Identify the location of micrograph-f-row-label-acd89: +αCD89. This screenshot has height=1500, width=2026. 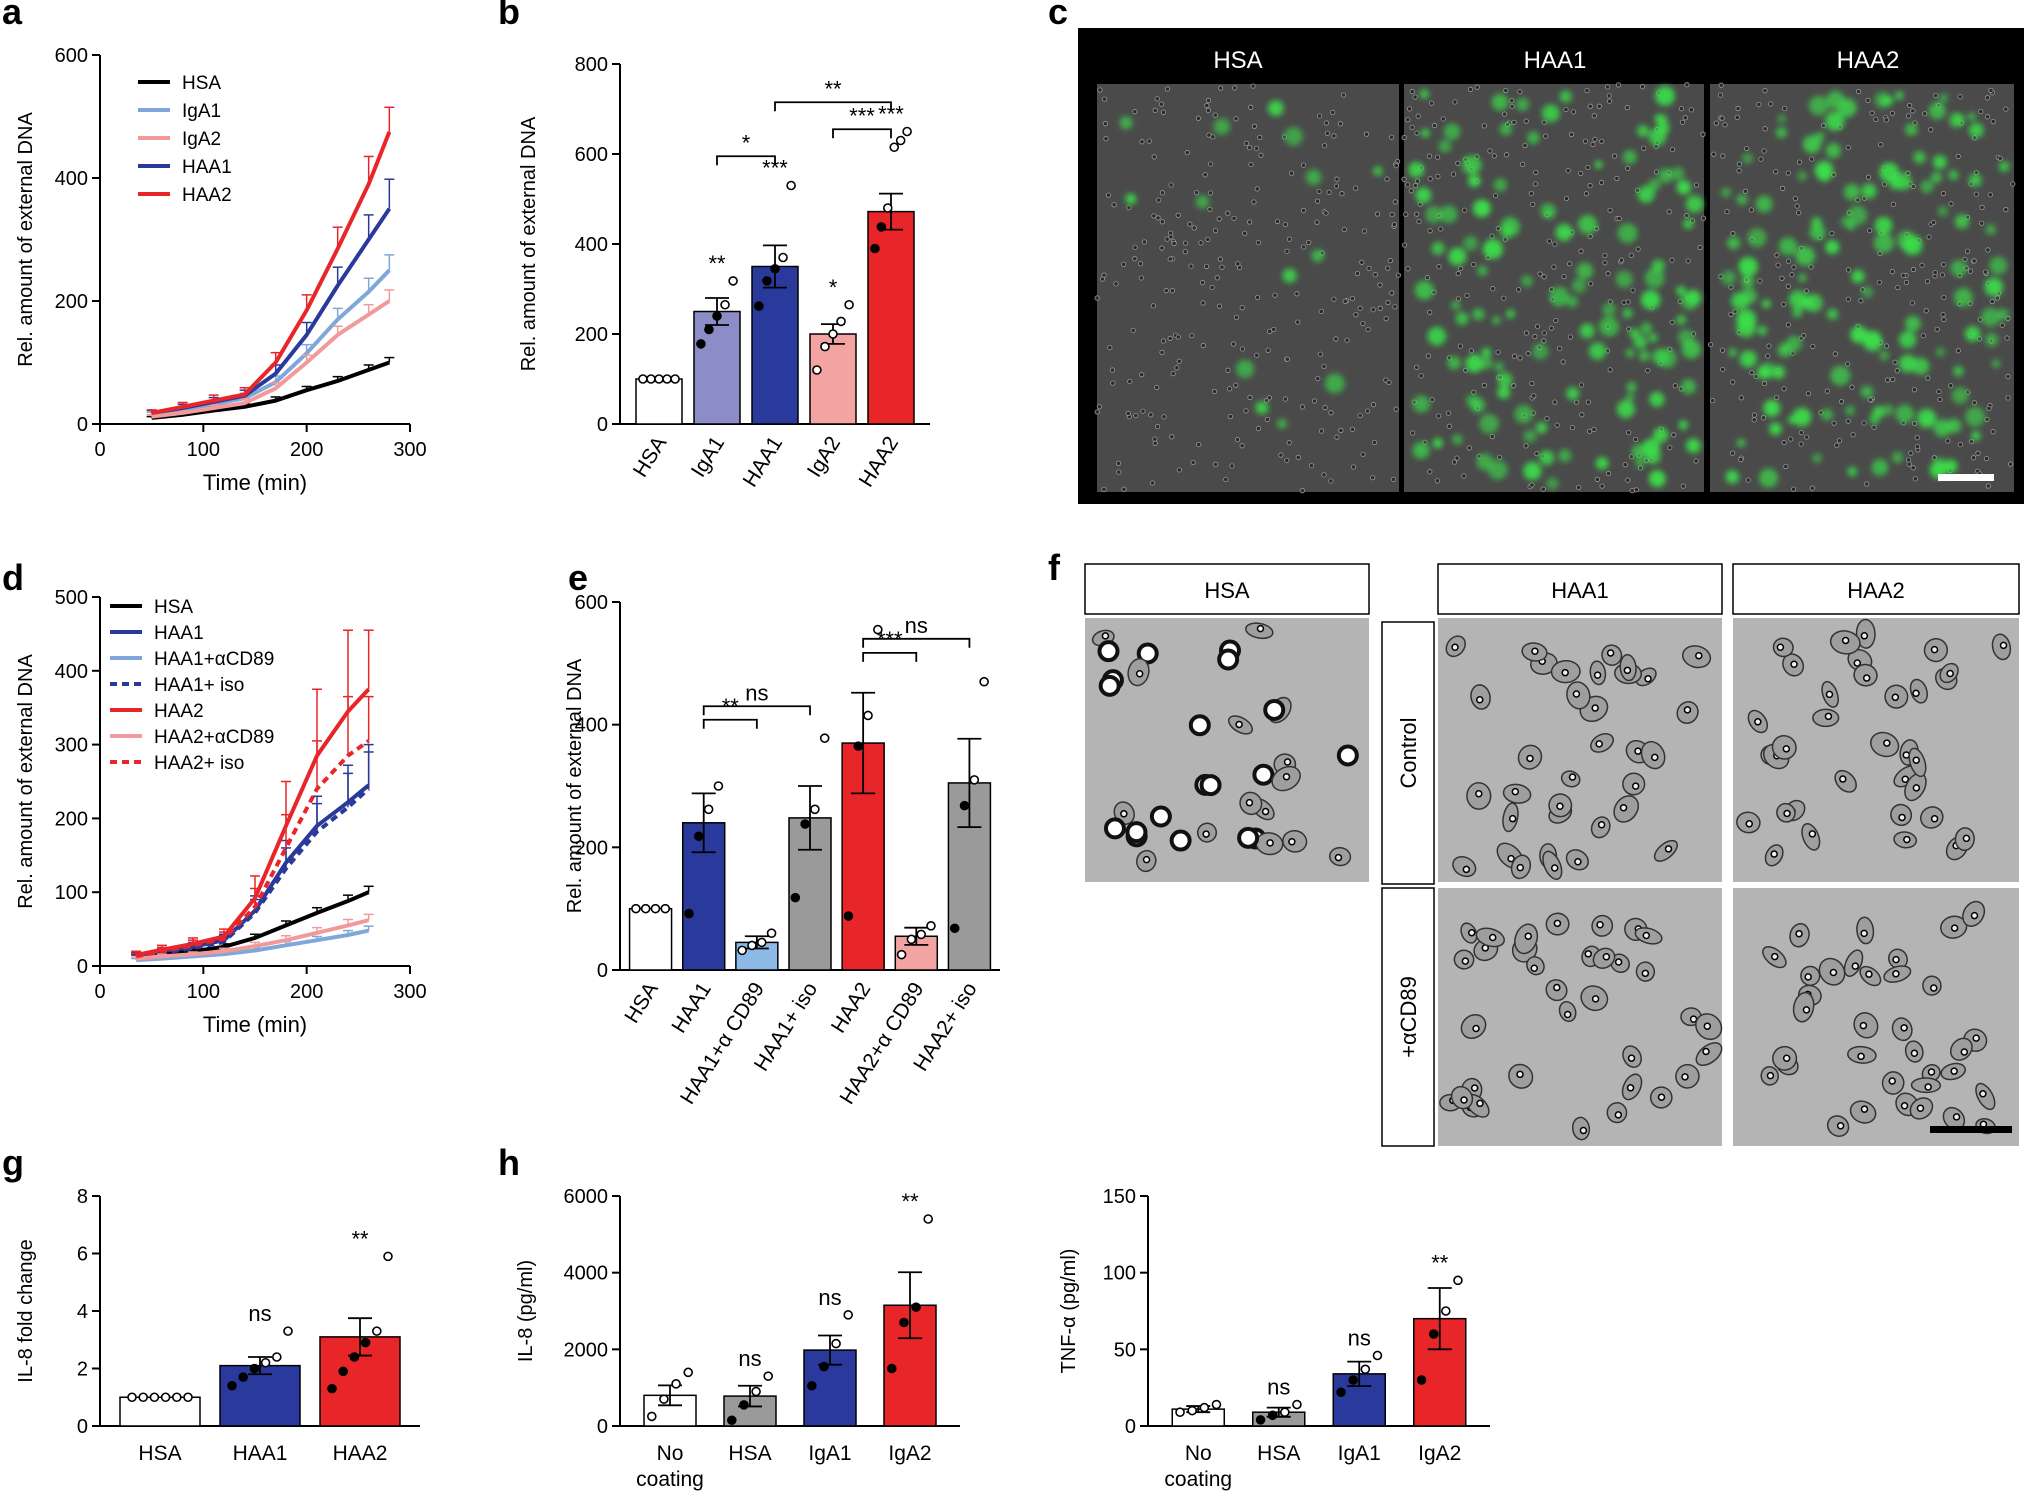
(1408, 1017).